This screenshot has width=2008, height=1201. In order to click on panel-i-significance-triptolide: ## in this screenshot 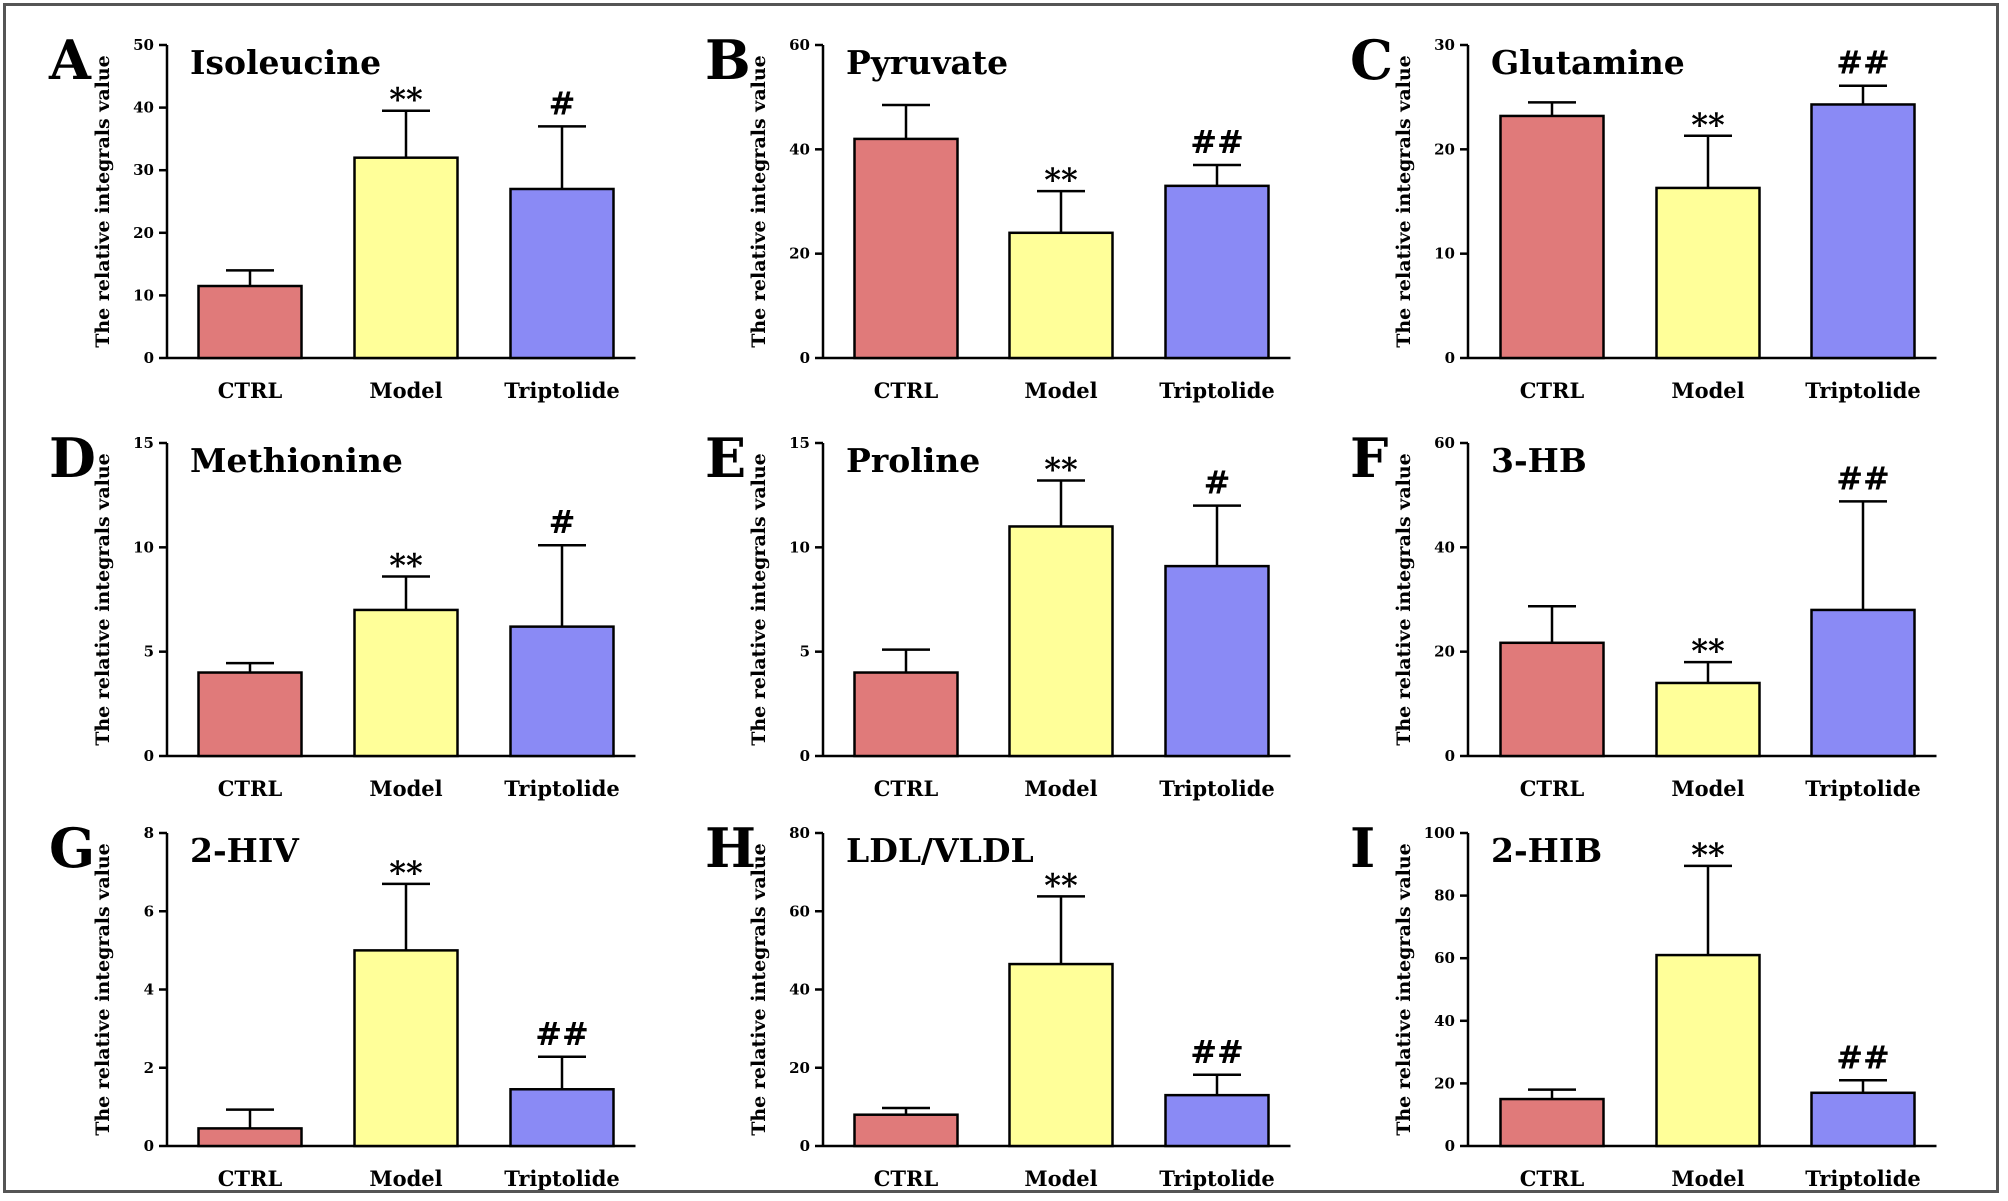, I will do `click(1863, 1057)`.